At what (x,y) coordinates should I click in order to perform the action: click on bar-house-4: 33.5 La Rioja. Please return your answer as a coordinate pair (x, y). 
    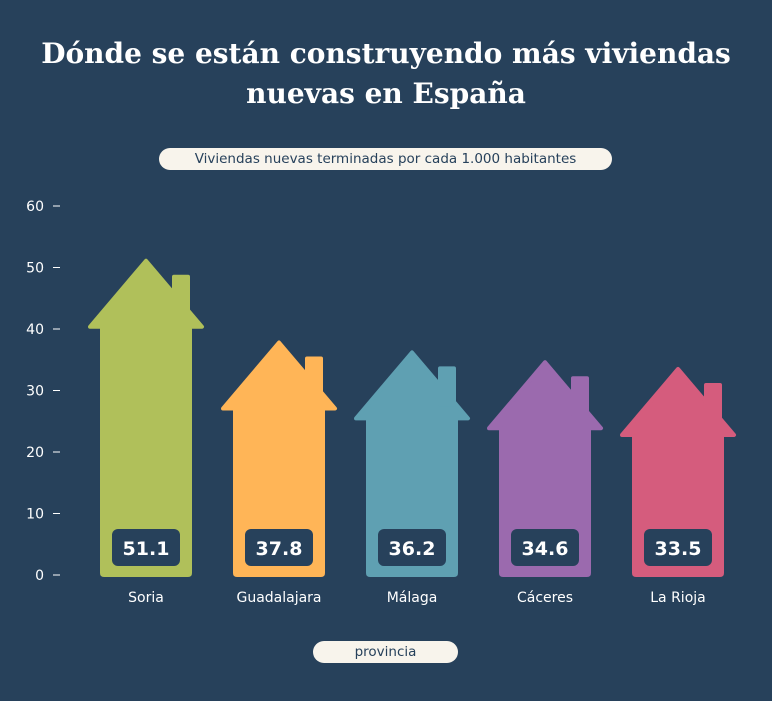
    Looking at the image, I should click on (678, 486).